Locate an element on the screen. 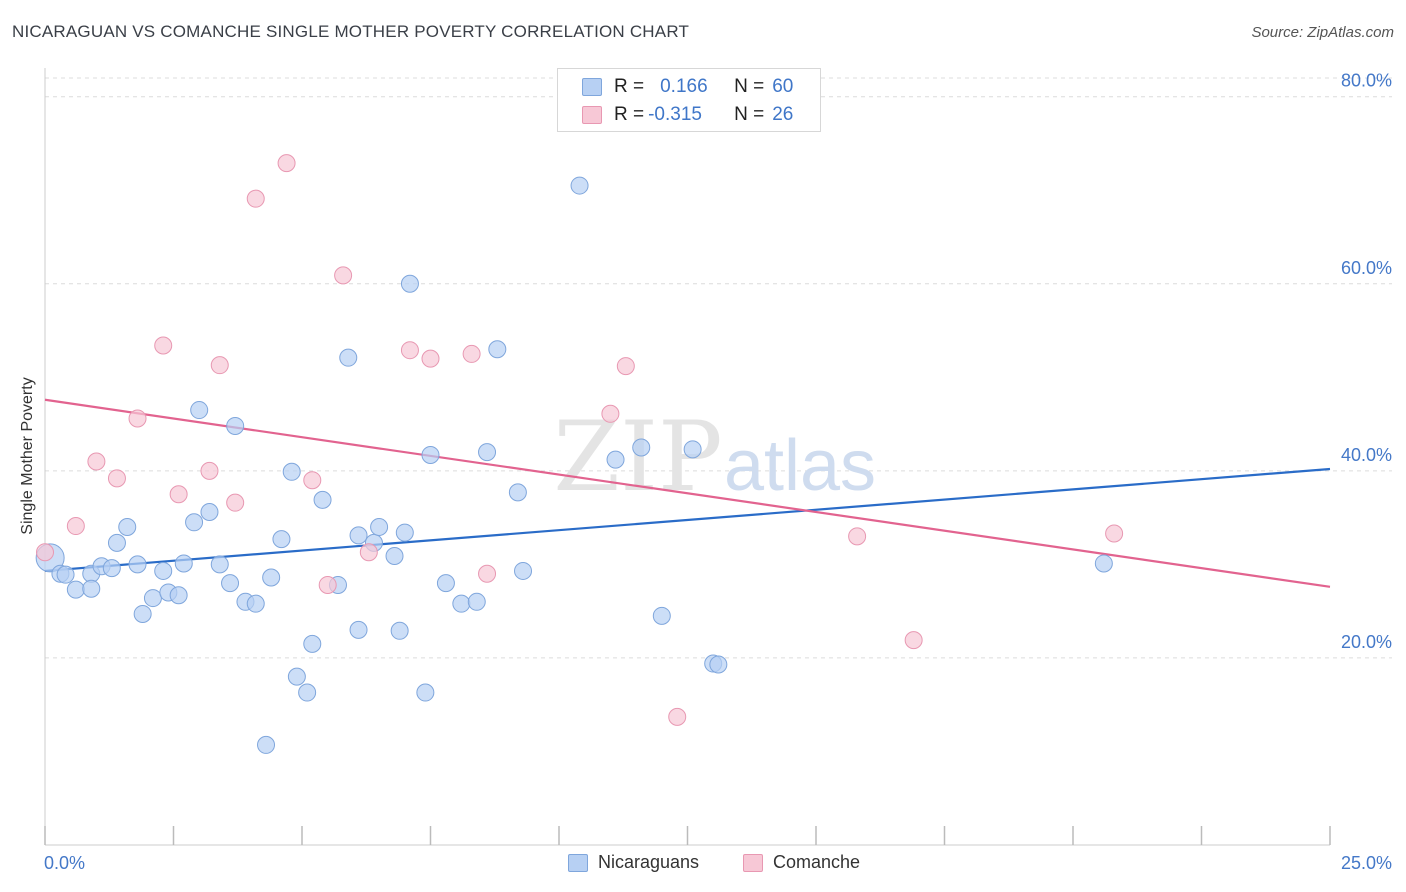 This screenshot has height=892, width=1406. y-tick-label: 60.0% is located at coordinates (1366, 268).